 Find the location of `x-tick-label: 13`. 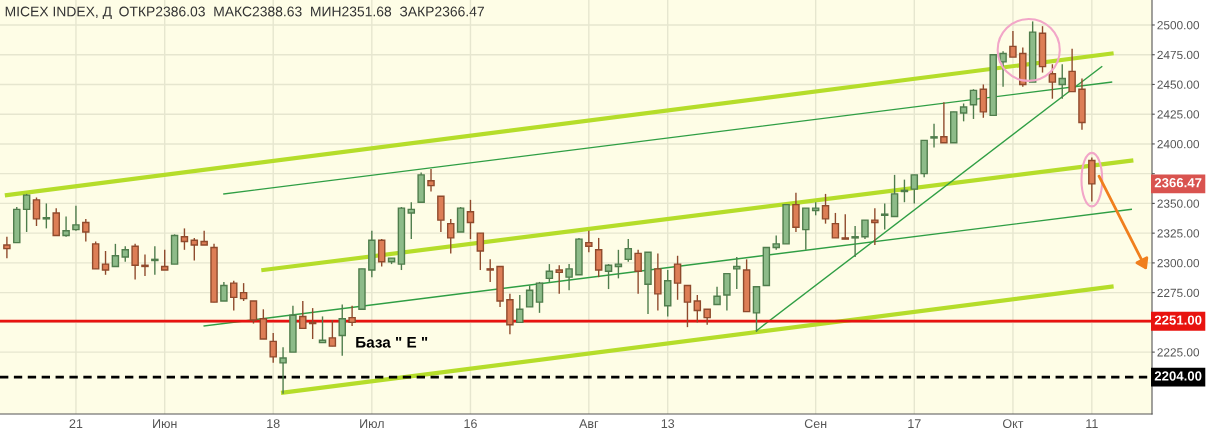

x-tick-label: 13 is located at coordinates (668, 424).